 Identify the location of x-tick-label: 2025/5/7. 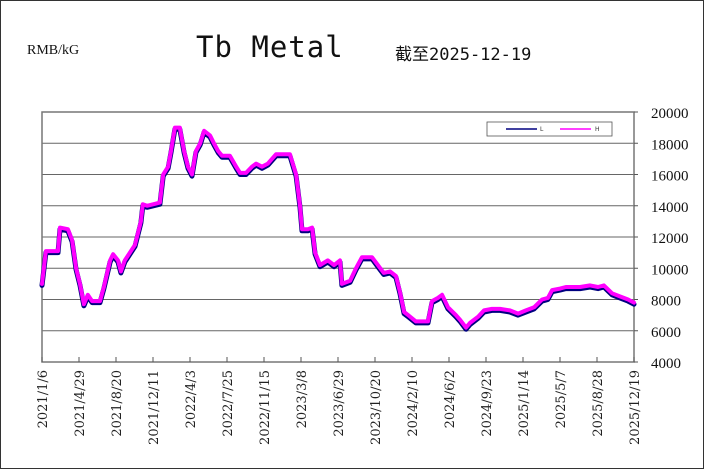
(561, 399).